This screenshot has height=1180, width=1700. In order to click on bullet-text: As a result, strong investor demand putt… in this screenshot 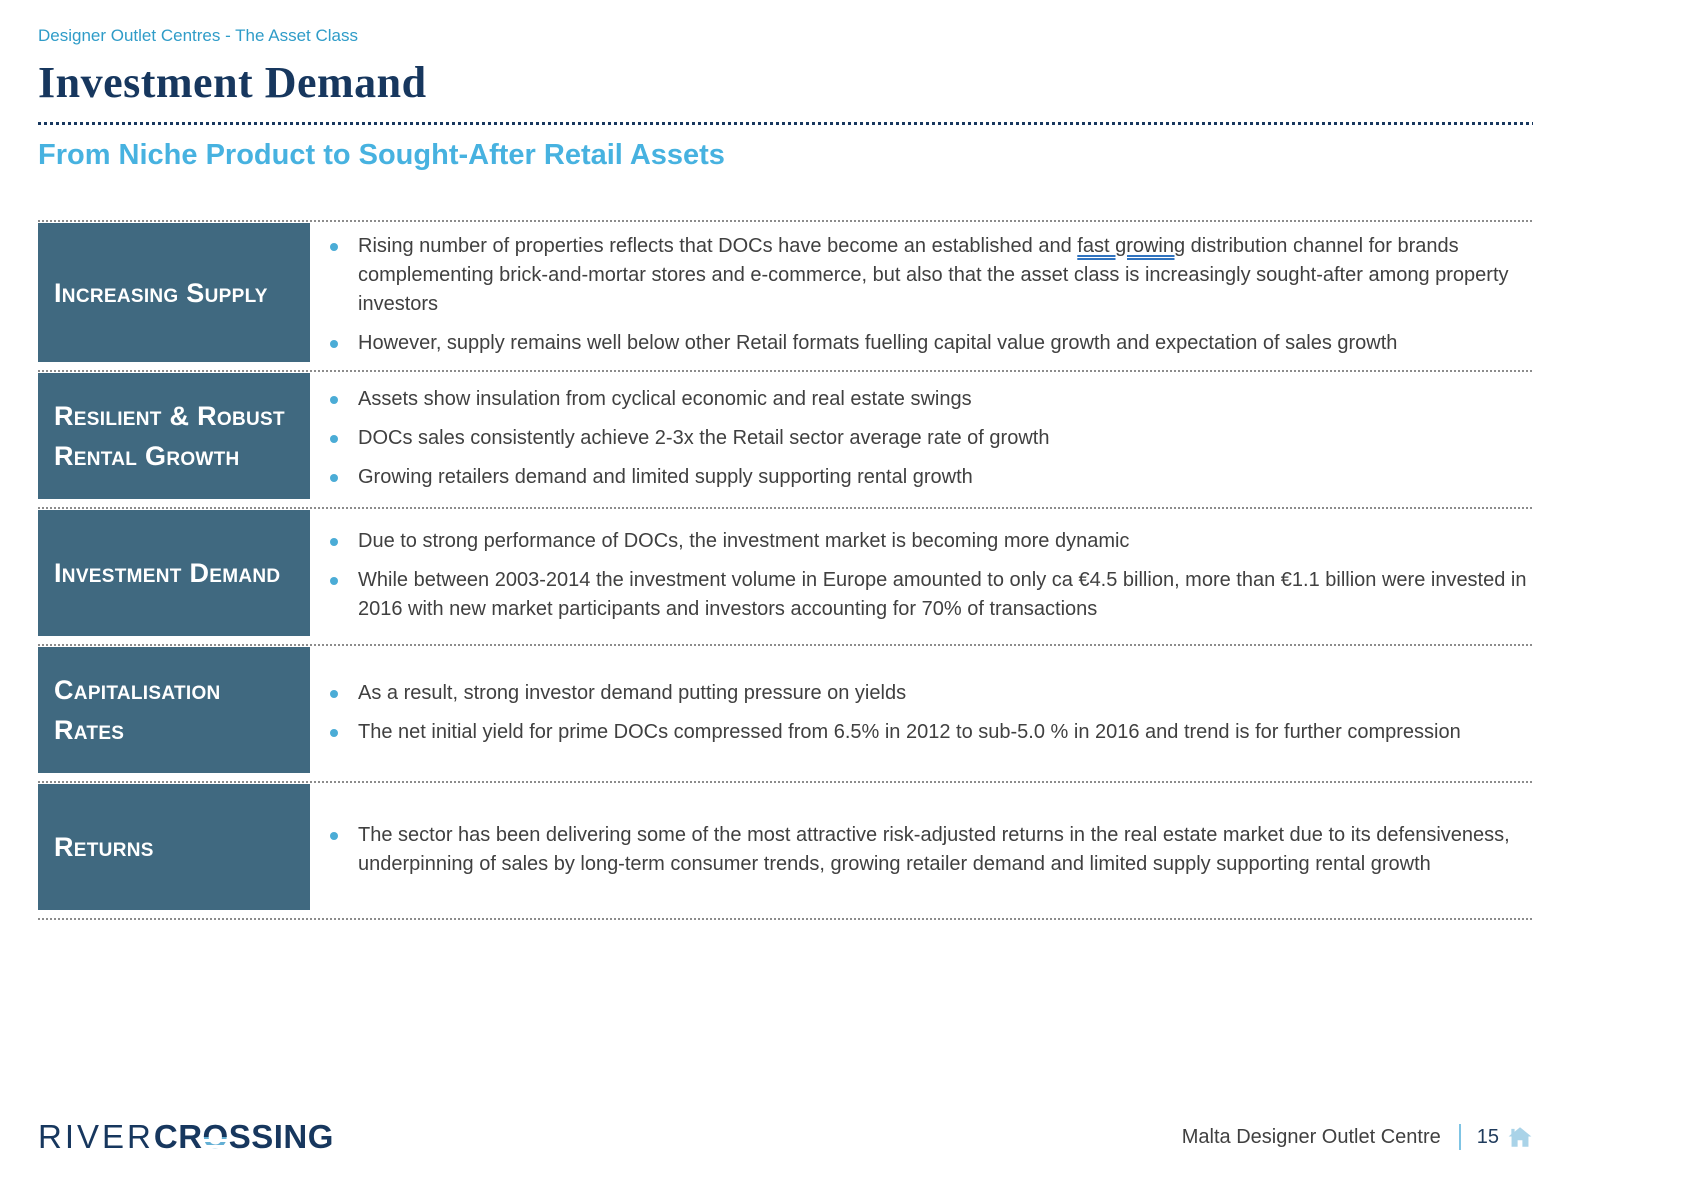, I will do `click(632, 692)`.